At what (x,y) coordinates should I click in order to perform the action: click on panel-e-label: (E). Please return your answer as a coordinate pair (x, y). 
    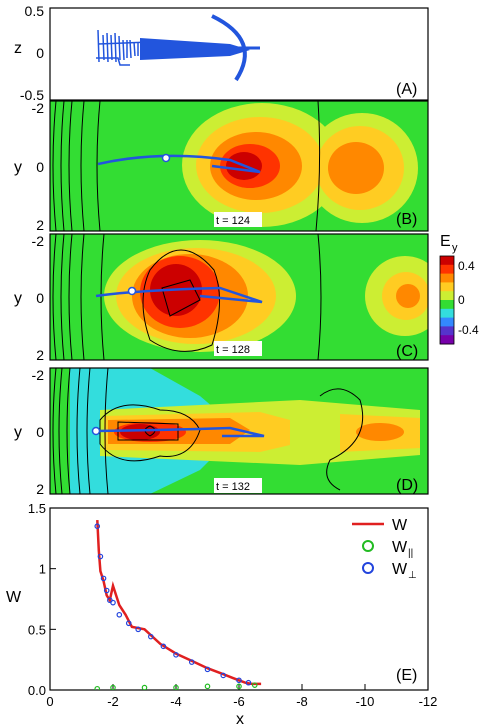
    Looking at the image, I should click on (406, 675).